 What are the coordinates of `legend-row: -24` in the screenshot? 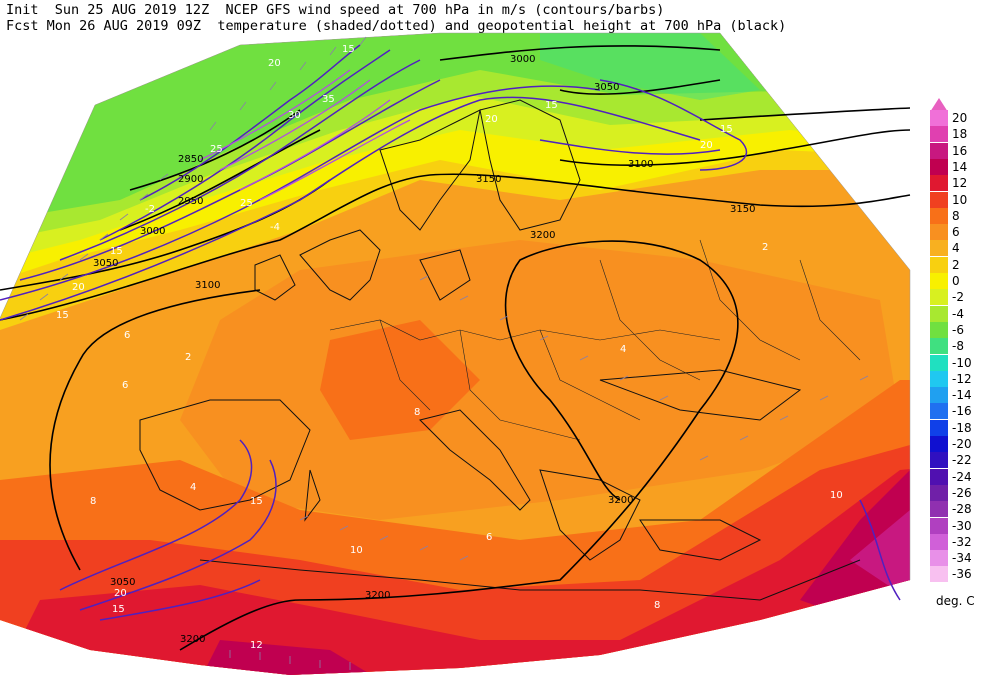 It's located at (965, 476).